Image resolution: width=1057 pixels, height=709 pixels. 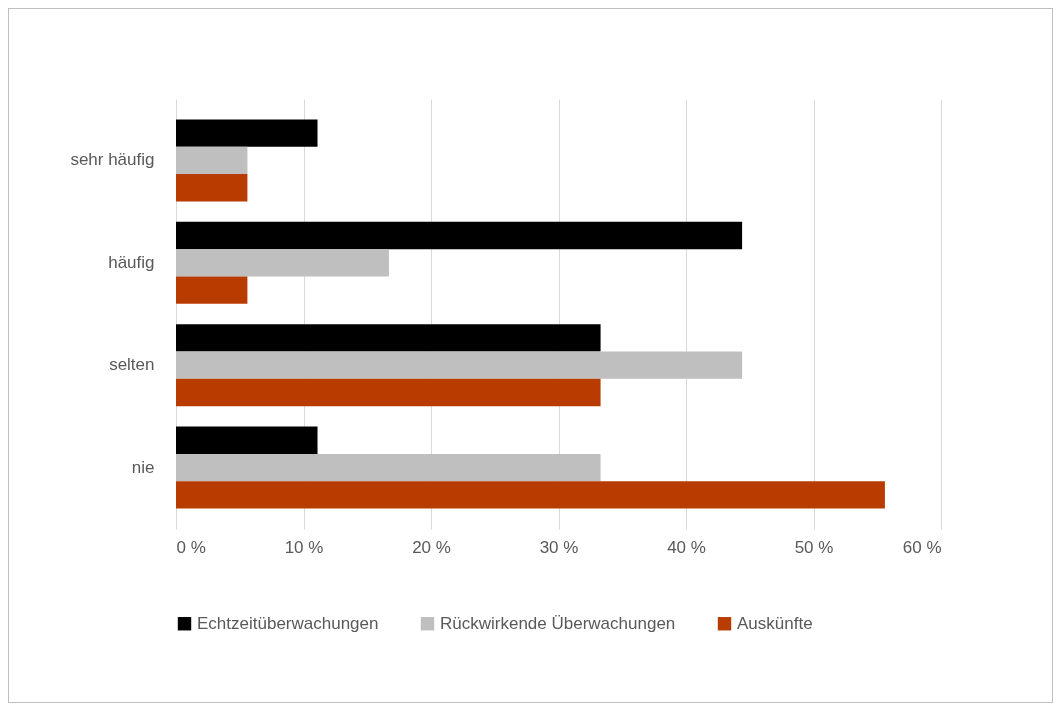 What do you see at coordinates (304, 547) in the screenshot?
I see `x-tick-label: 10 %` at bounding box center [304, 547].